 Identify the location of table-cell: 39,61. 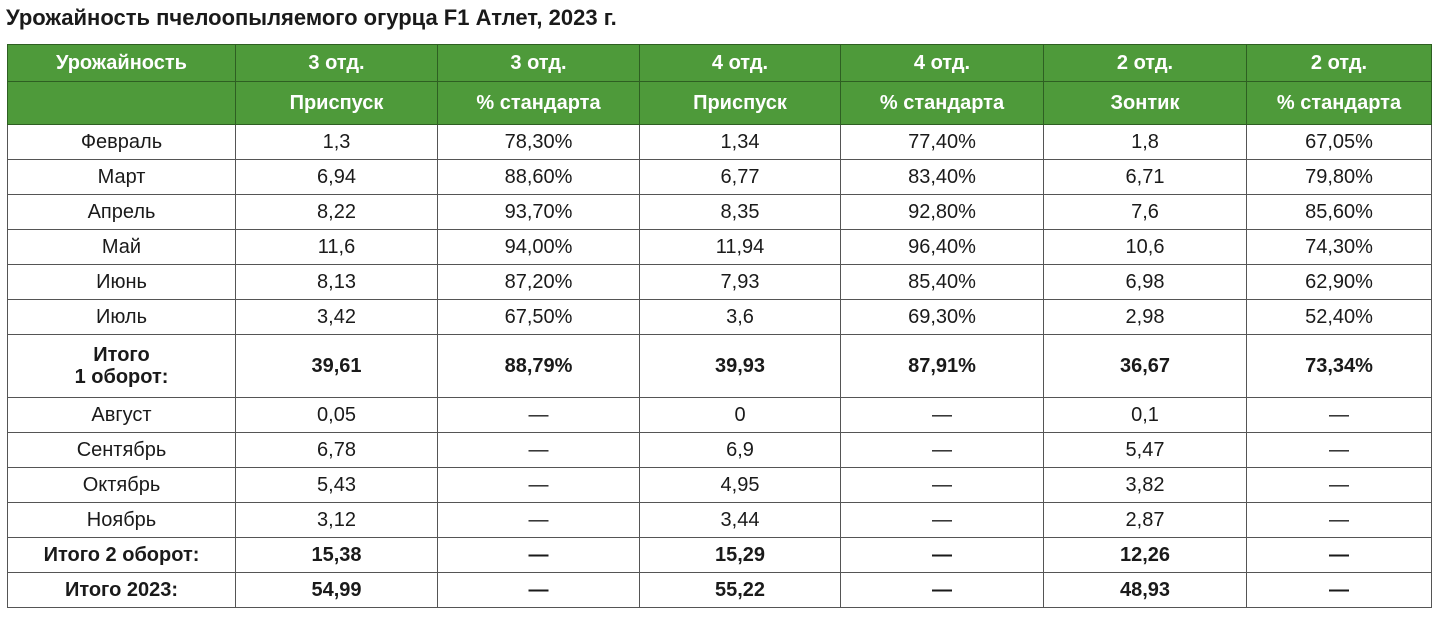
(336, 366).